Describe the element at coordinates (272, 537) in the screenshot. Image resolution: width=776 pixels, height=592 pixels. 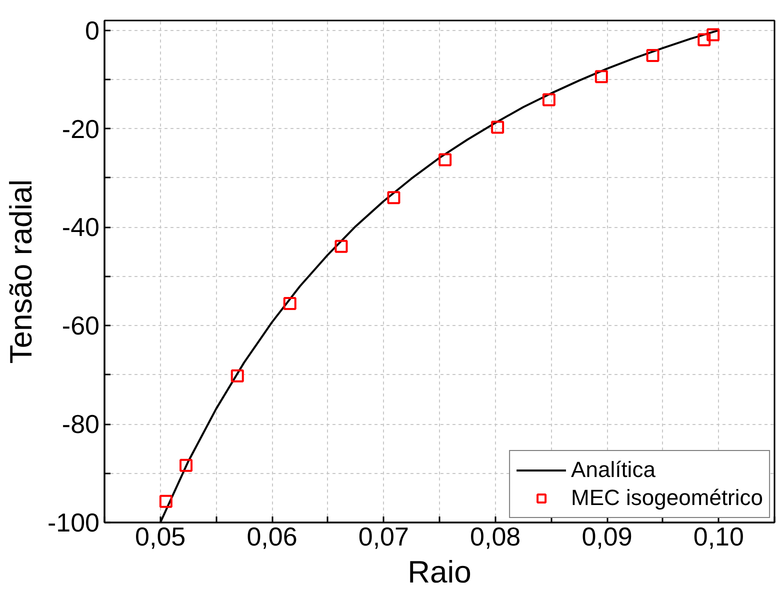
I see `x-tick-label: 0,06` at that location.